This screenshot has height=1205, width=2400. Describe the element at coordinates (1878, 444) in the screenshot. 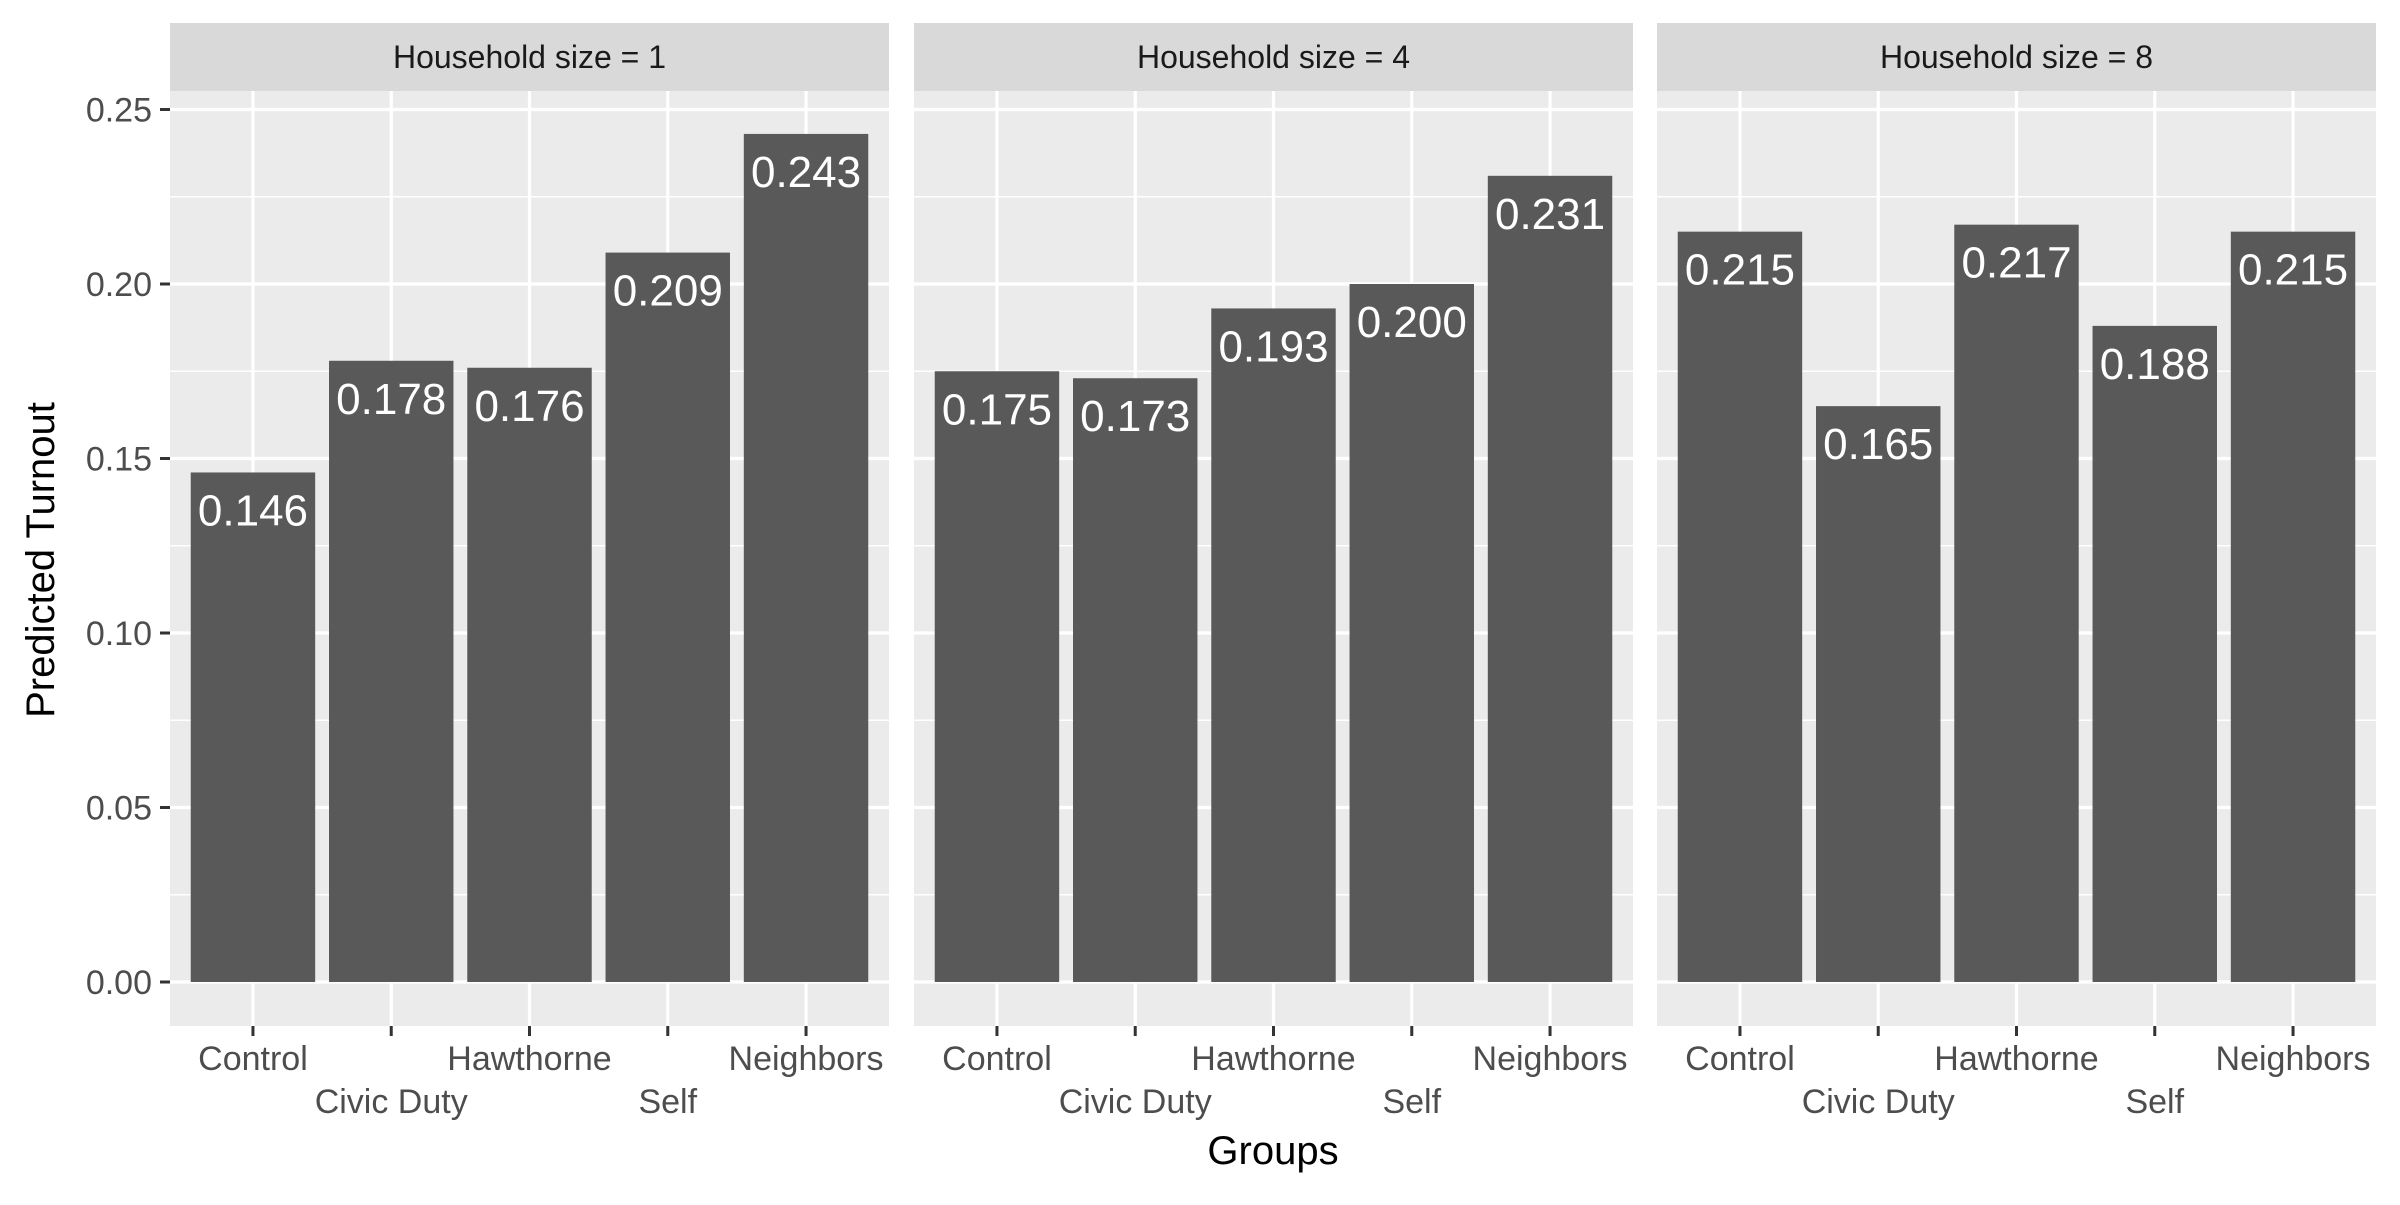

I see `bar-value-label: 0.165` at that location.